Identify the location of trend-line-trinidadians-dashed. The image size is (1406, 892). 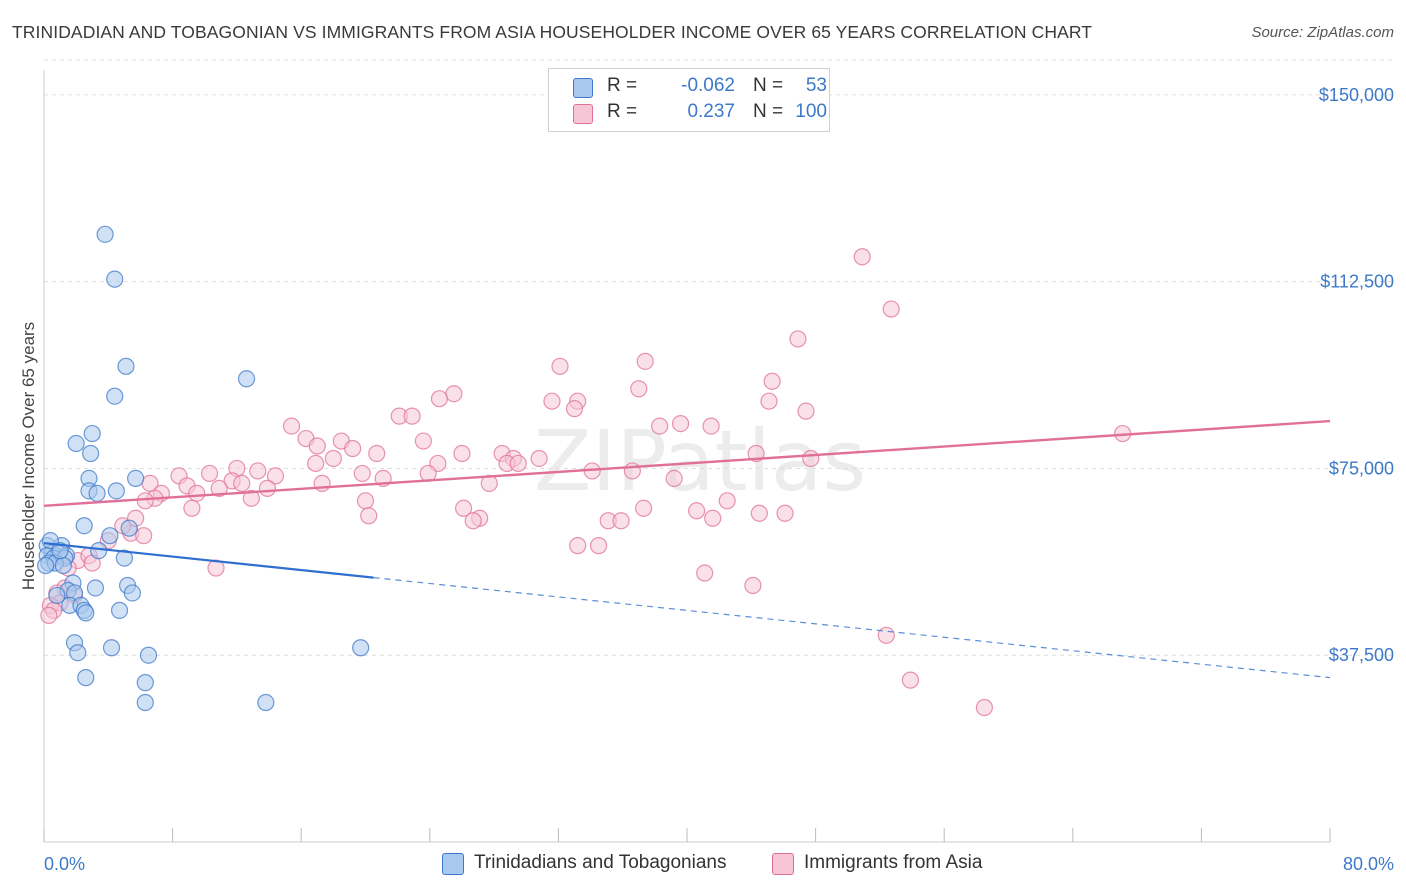
(852, 628).